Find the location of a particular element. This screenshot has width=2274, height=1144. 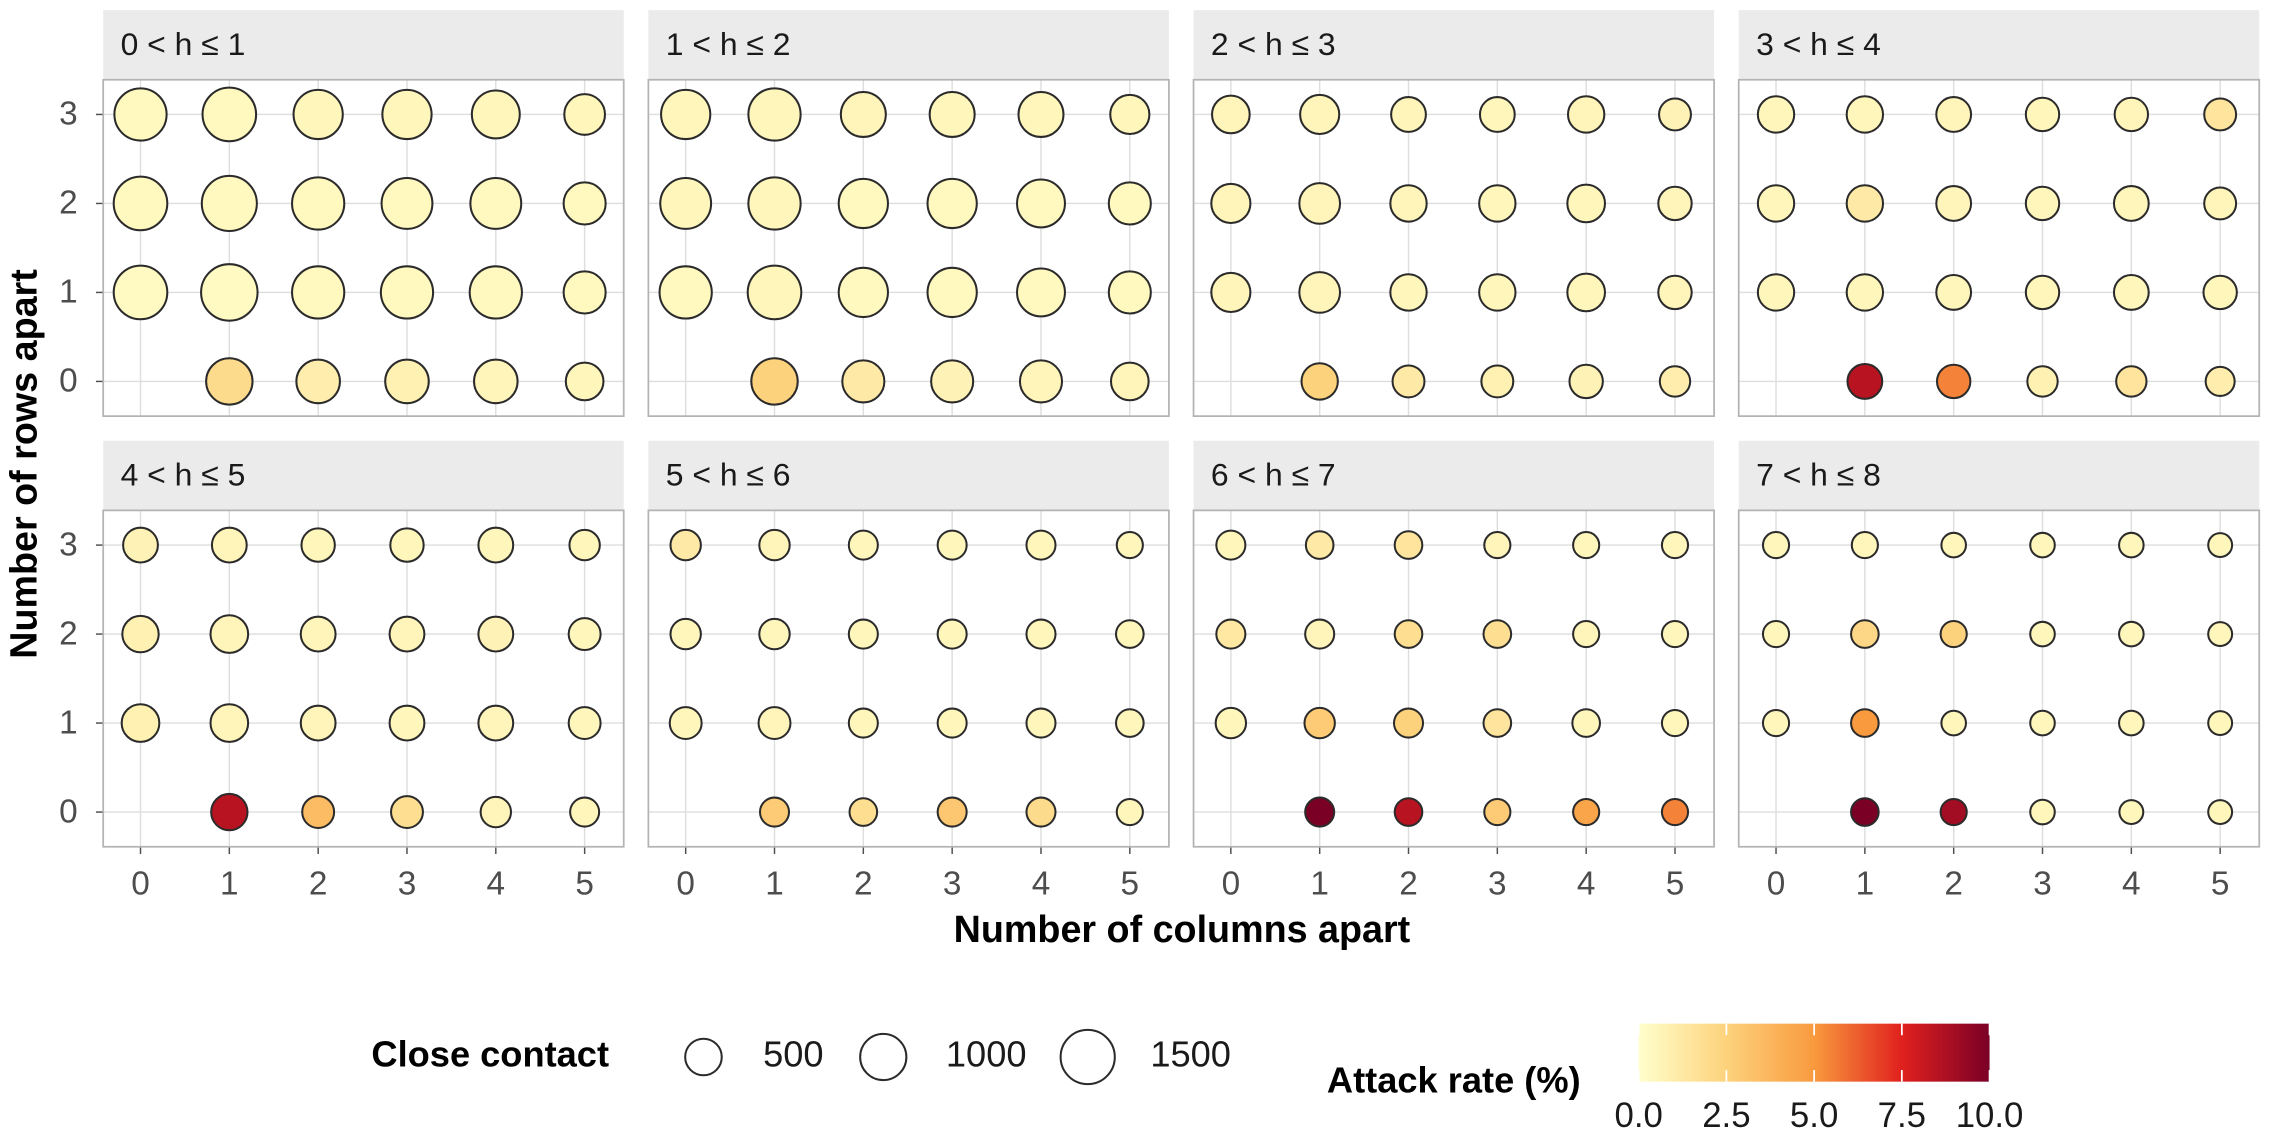

colorbar-label: 0.0 is located at coordinates (1638, 1116).